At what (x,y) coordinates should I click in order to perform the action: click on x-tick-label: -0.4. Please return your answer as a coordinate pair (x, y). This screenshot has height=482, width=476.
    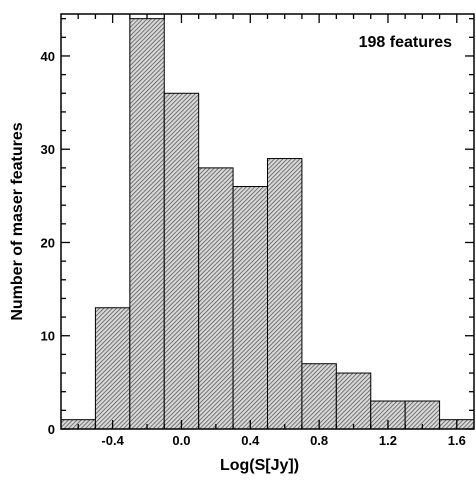
    Looking at the image, I should click on (112, 440).